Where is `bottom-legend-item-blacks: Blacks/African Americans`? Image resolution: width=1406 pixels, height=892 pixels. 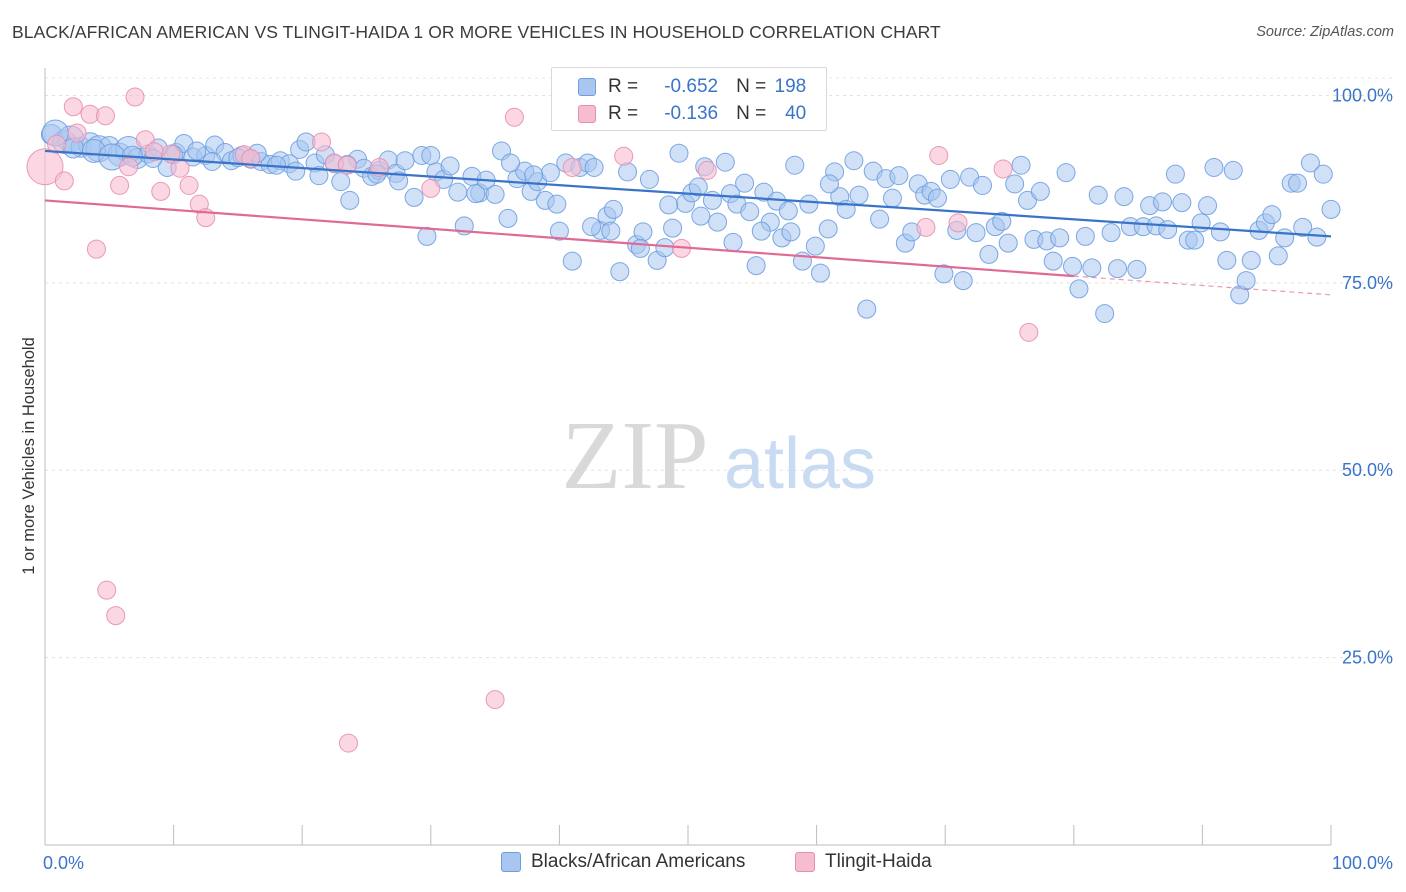
bottom-legend-item-blacks: Blacks/African Americans is located at coordinates (623, 862).